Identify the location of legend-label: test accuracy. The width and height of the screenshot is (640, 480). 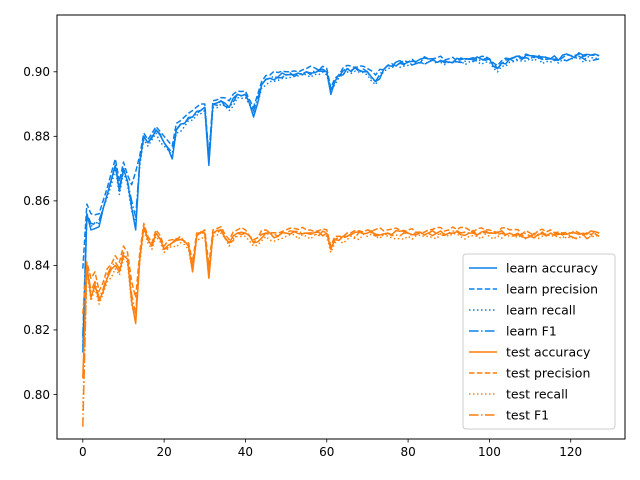
(548, 352).